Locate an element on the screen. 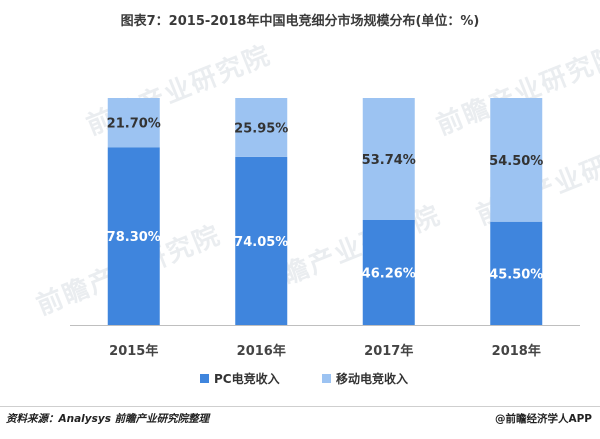 The image size is (600, 439). data-label: 53.74% is located at coordinates (389, 160).